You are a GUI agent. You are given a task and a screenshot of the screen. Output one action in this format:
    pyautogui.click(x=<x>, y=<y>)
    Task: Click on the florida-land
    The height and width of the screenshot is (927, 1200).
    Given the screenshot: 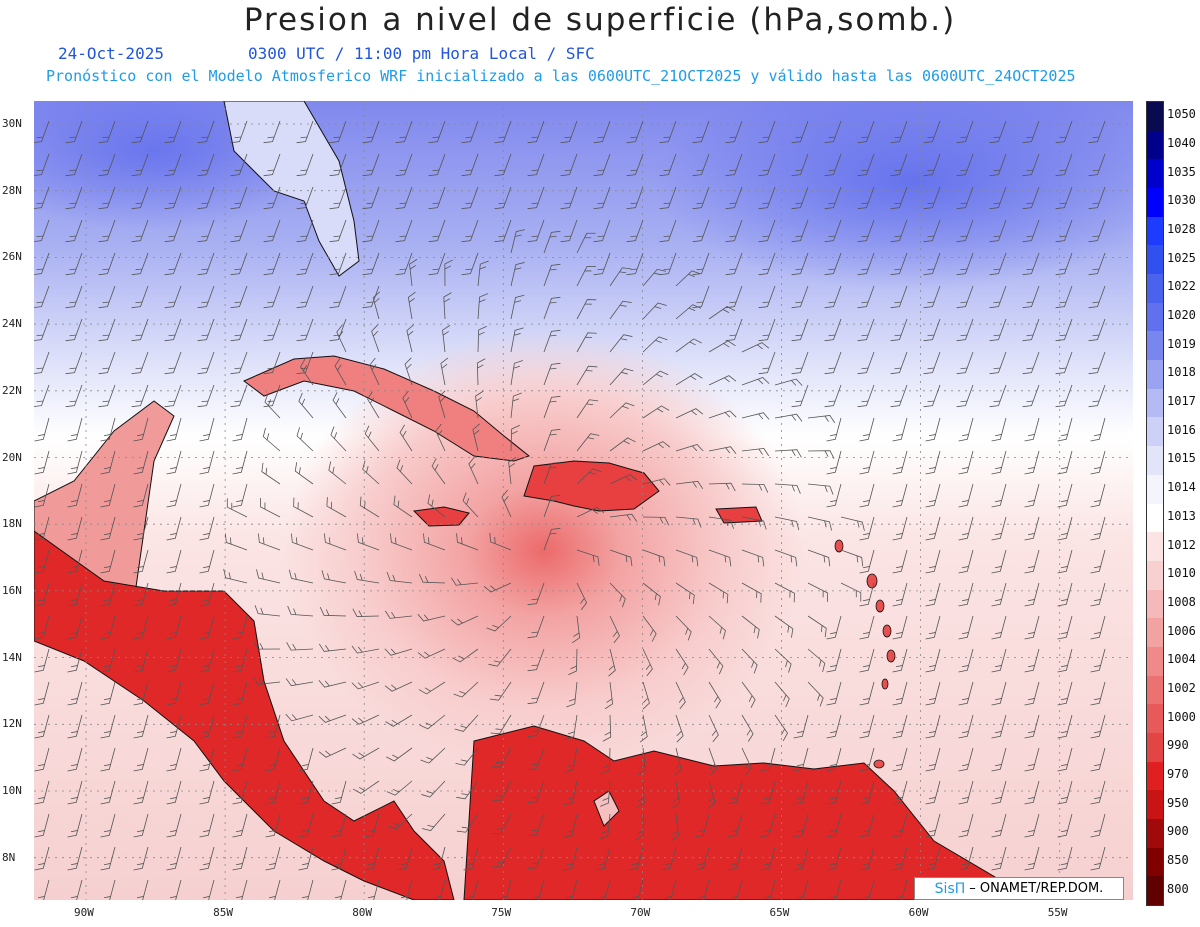 What is the action you would take?
    pyautogui.click(x=291, y=189)
    